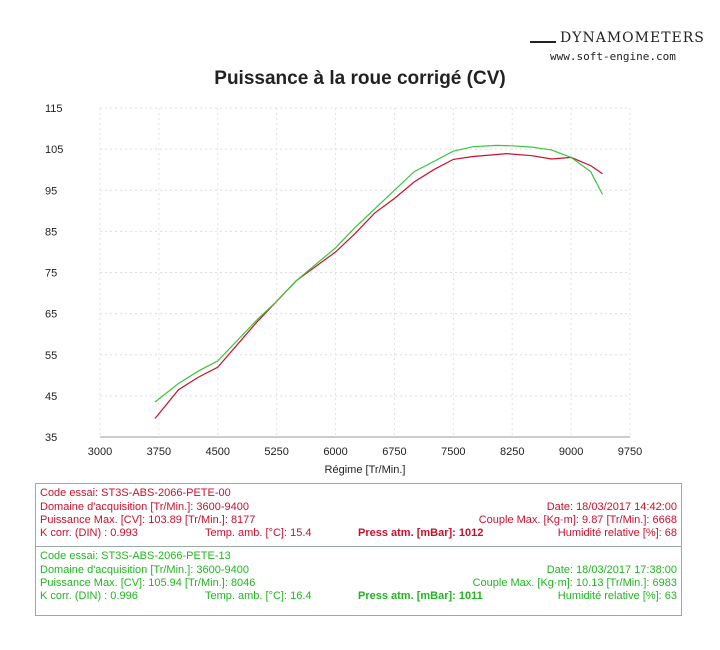 Image resolution: width=720 pixels, height=650 pixels. I want to click on test-date: Date: 18/03/2017 17:38:00, so click(611, 570).